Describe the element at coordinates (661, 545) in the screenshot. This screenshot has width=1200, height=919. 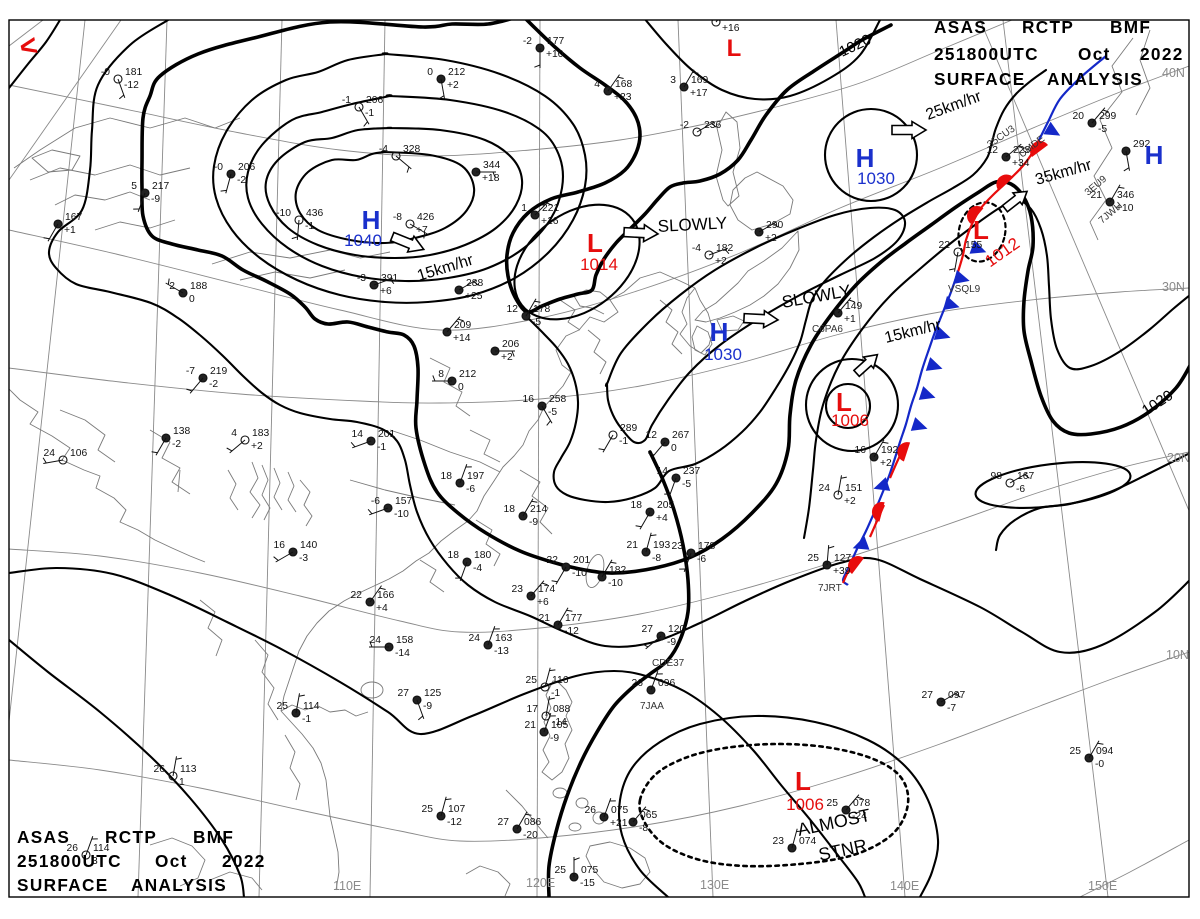
I see `svg-text: 193` at that location.